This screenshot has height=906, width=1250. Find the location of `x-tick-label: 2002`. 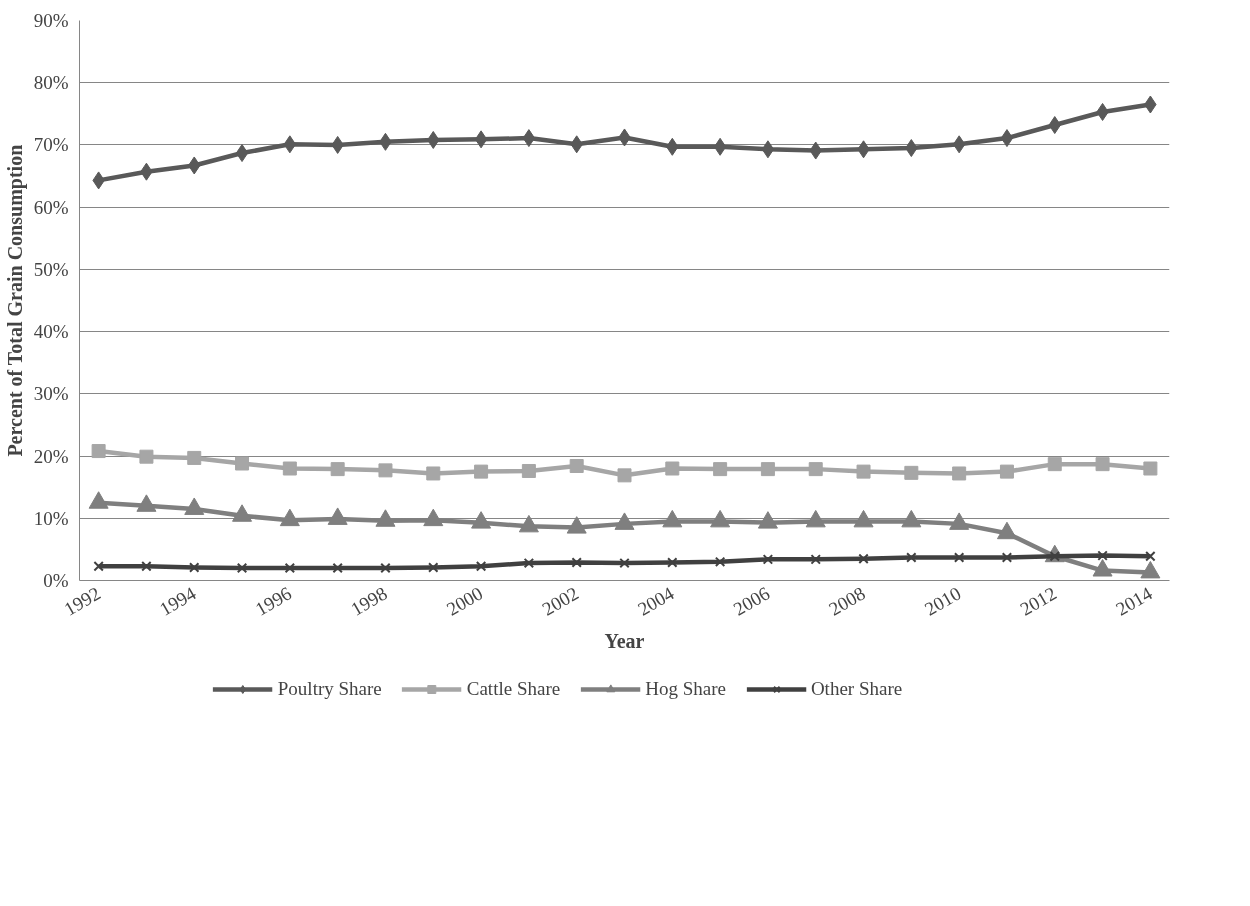

x-tick-label: 2002 is located at coordinates (560, 601).